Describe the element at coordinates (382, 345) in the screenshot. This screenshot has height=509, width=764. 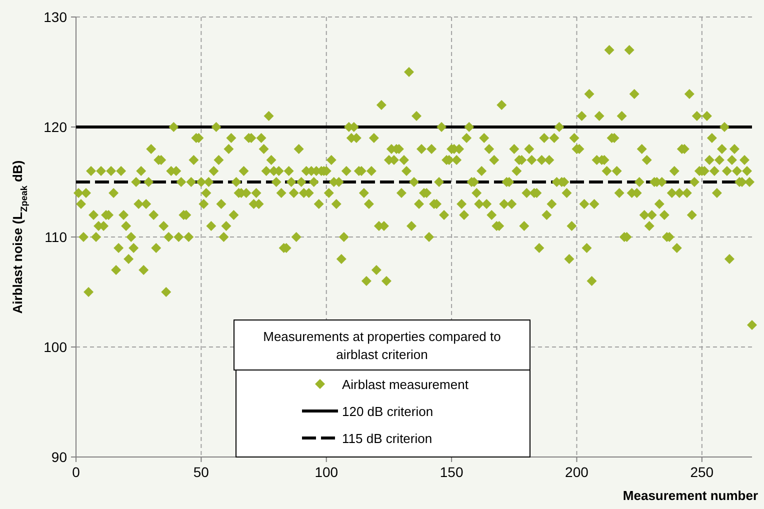
I see `legend-title: Measurements at properties compared to airblast criterion` at that location.